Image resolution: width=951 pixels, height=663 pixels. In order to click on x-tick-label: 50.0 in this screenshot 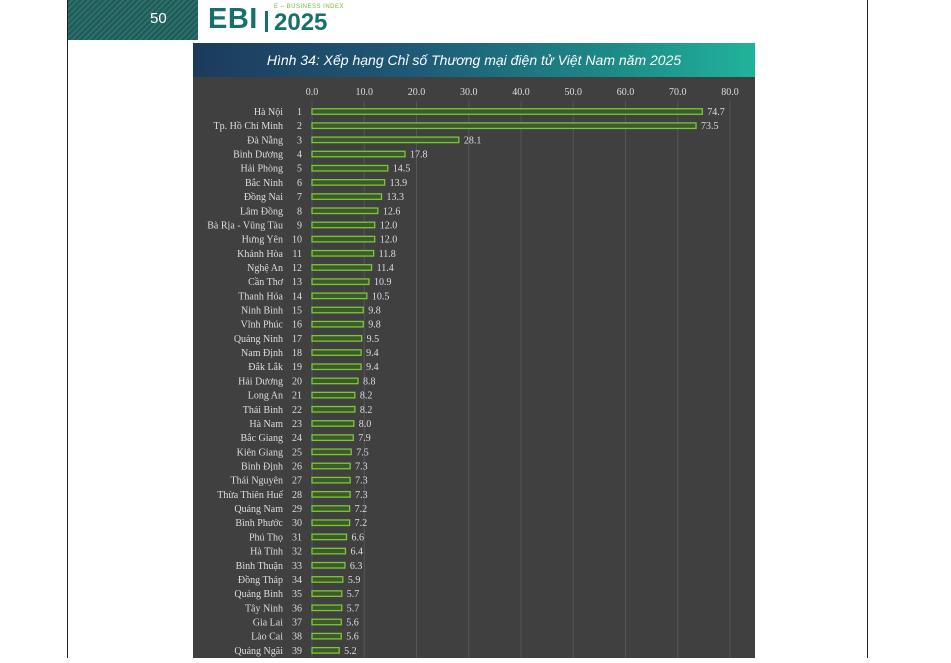, I will do `click(574, 92)`.